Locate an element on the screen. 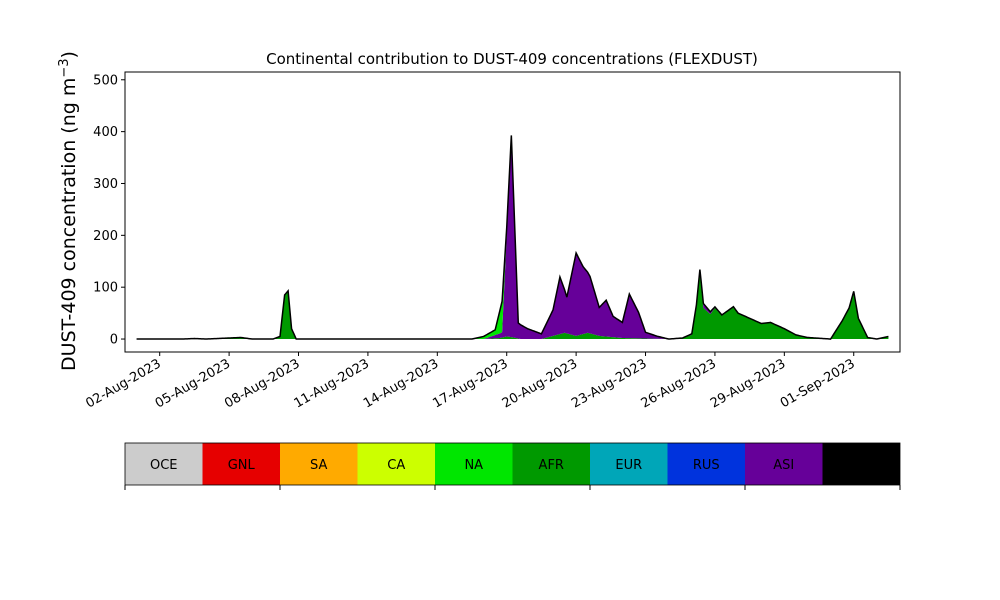 Image resolution: width=1000 pixels, height=600 pixels. legend-swatch-eur is located at coordinates (629, 464).